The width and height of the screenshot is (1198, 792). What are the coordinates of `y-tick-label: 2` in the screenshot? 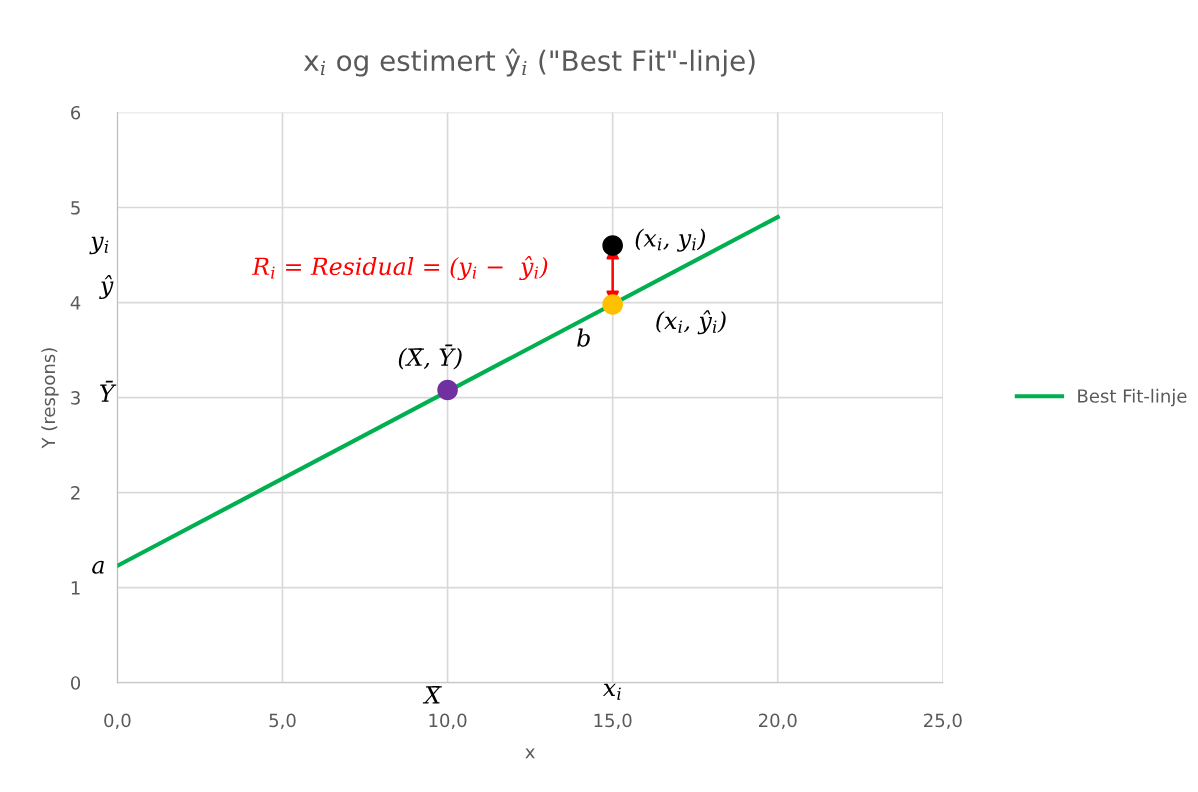 It's located at (75, 493).